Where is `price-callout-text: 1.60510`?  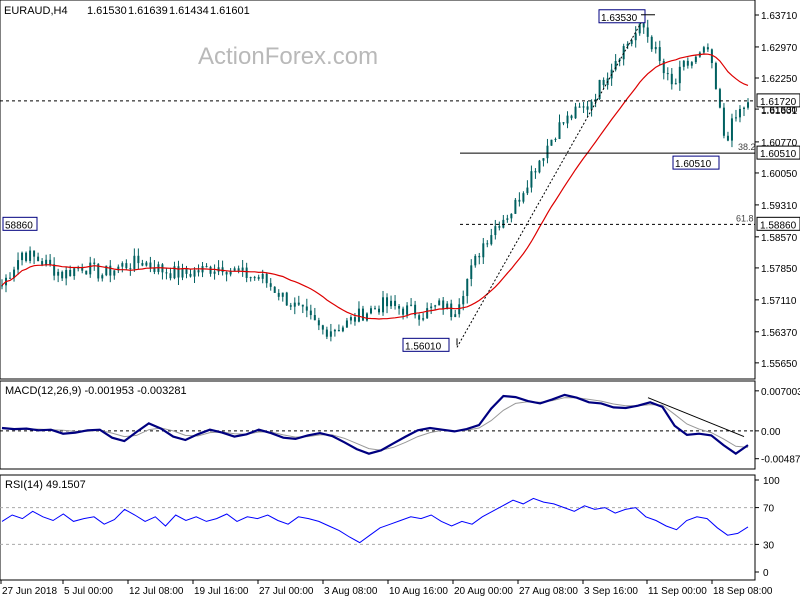
price-callout-text: 1.60510 is located at coordinates (693, 164).